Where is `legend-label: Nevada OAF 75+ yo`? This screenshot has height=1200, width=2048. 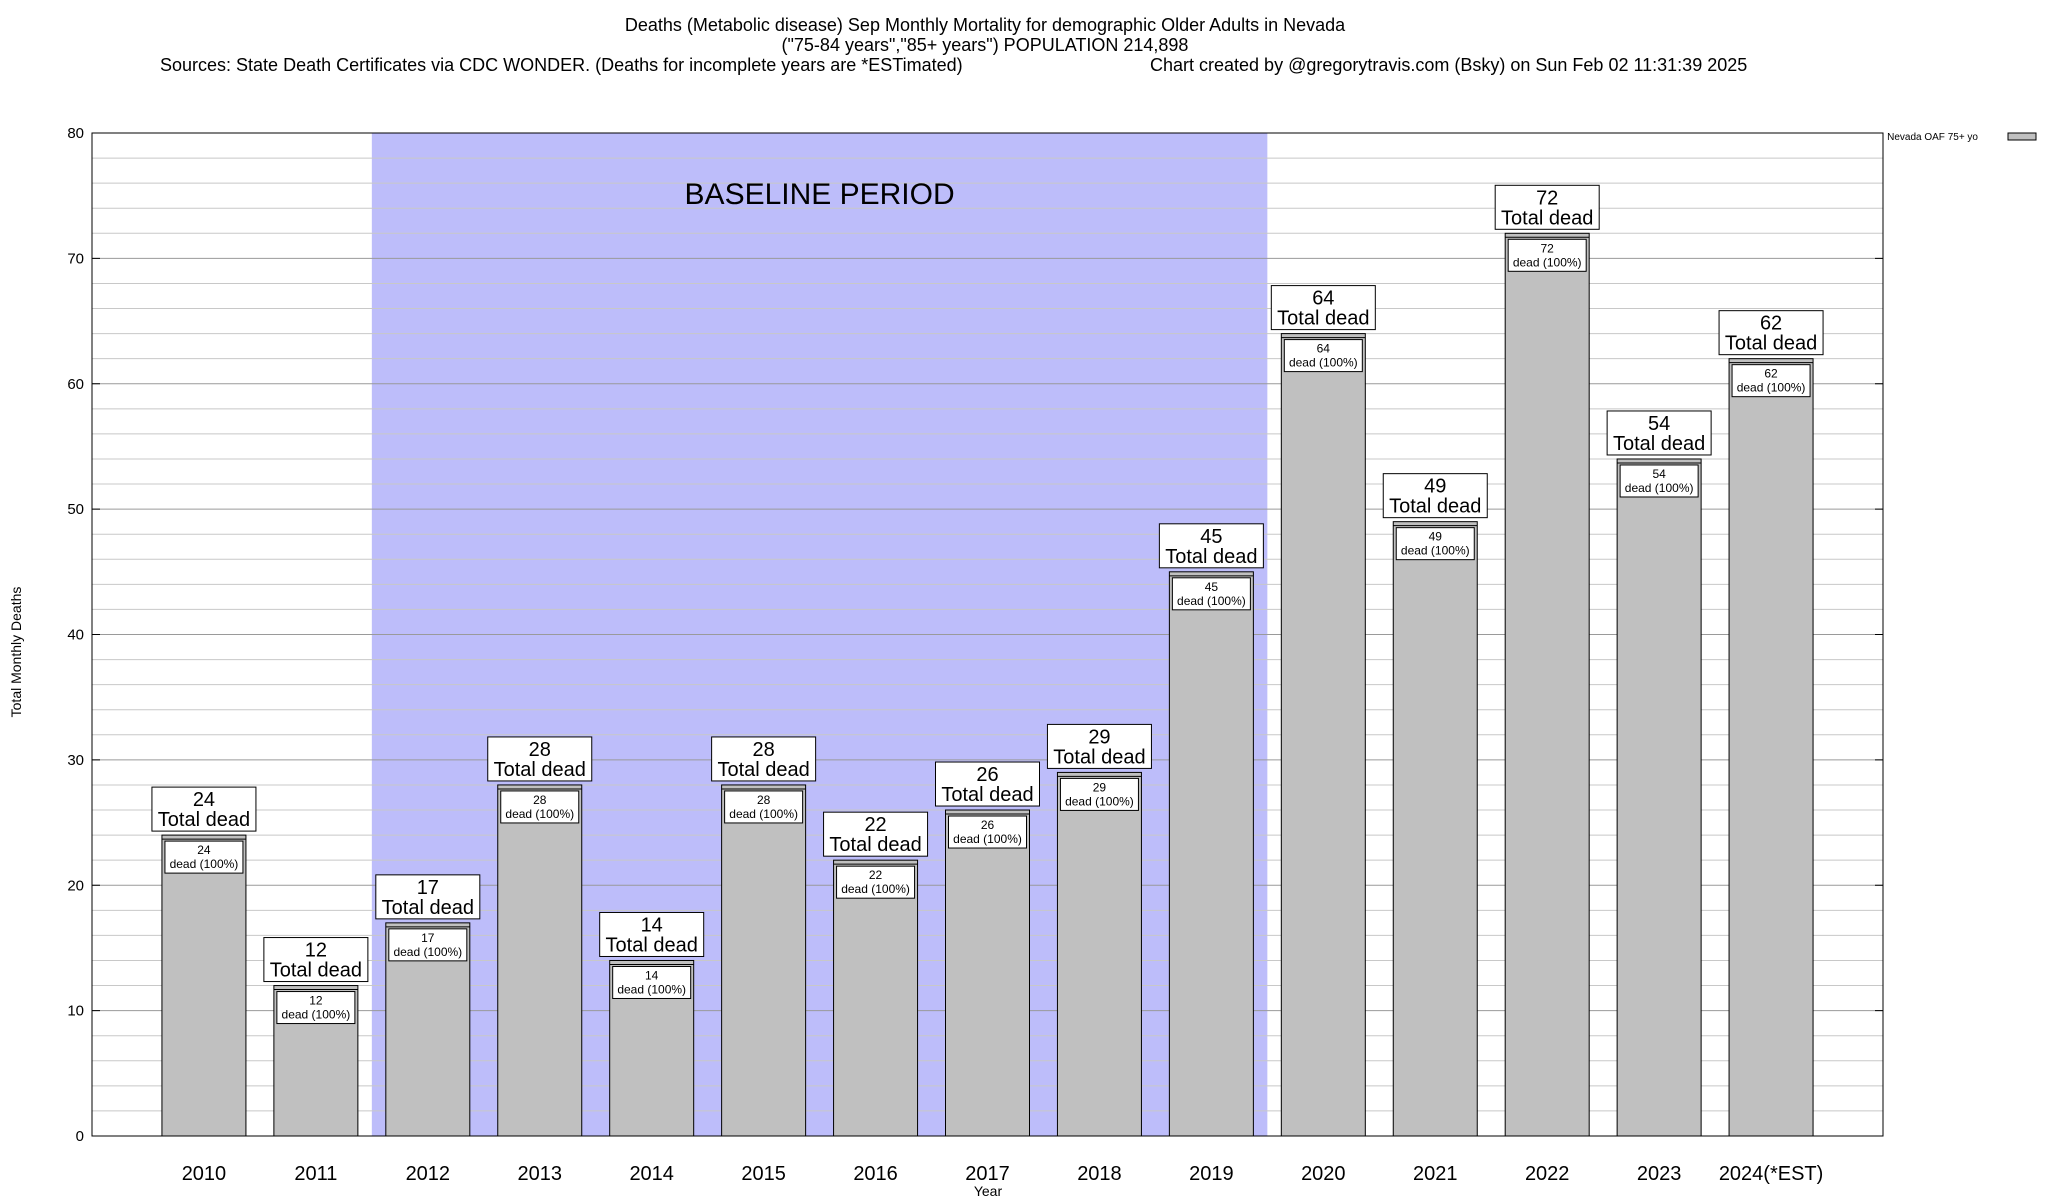 legend-label: Nevada OAF 75+ yo is located at coordinates (1932, 137).